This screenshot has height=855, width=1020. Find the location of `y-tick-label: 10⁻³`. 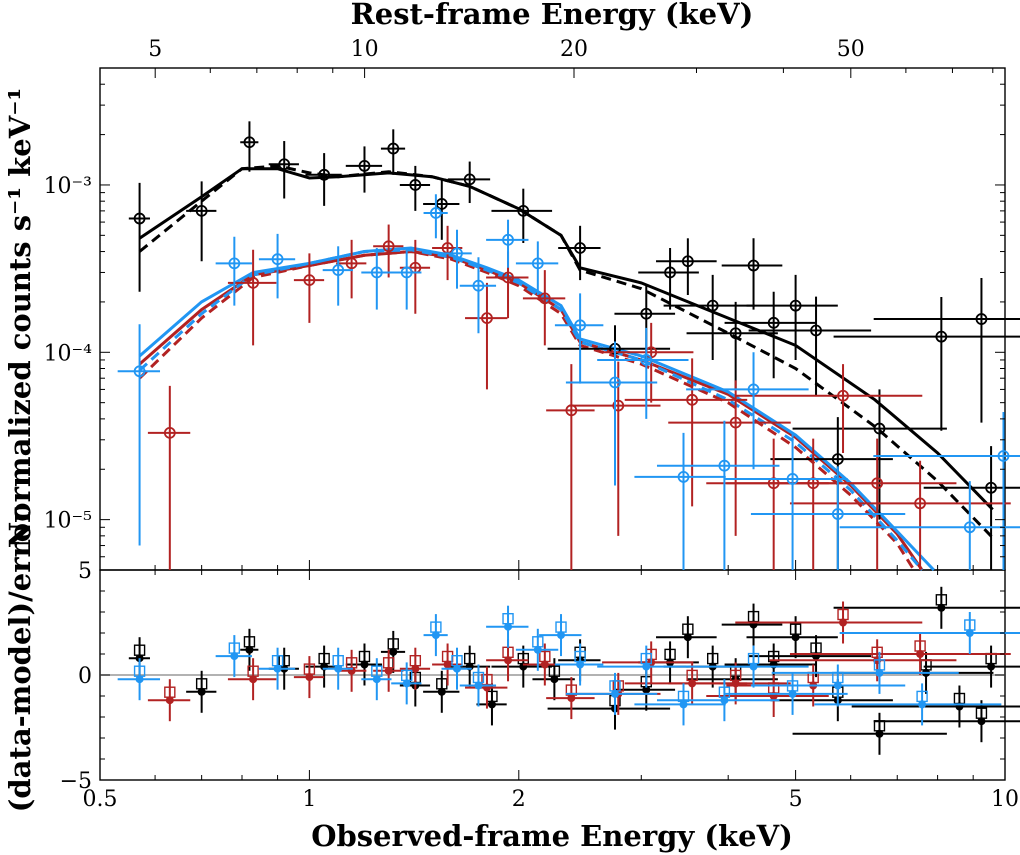

y-tick-label: 10⁻³ is located at coordinates (68, 186).